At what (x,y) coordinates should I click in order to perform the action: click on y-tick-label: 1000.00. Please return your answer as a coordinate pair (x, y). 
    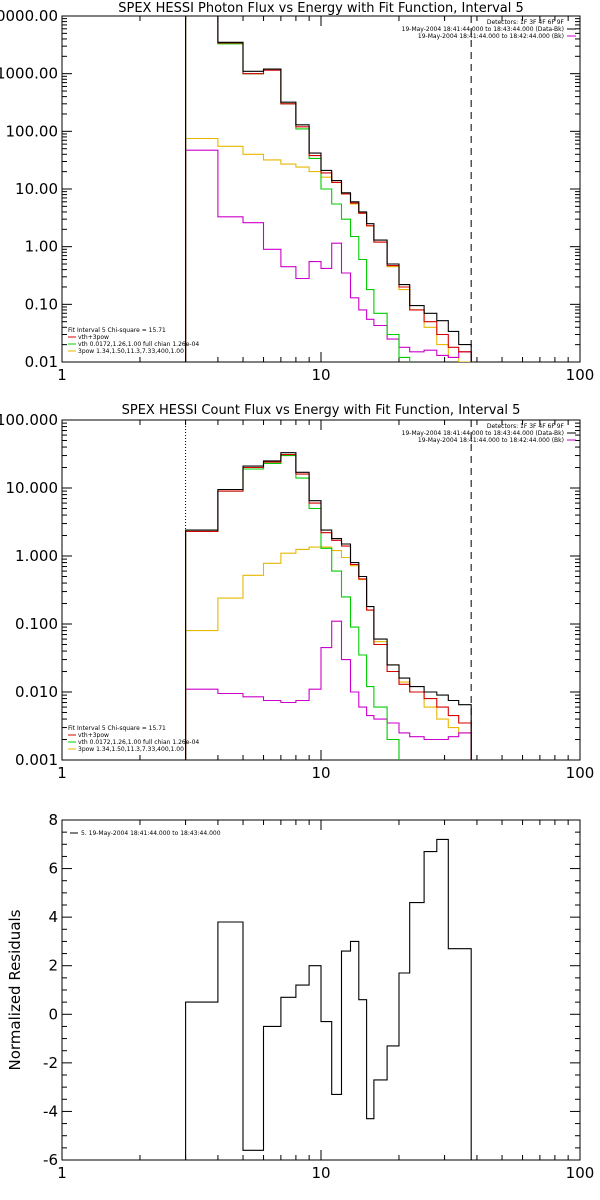
    Looking at the image, I should click on (29, 74).